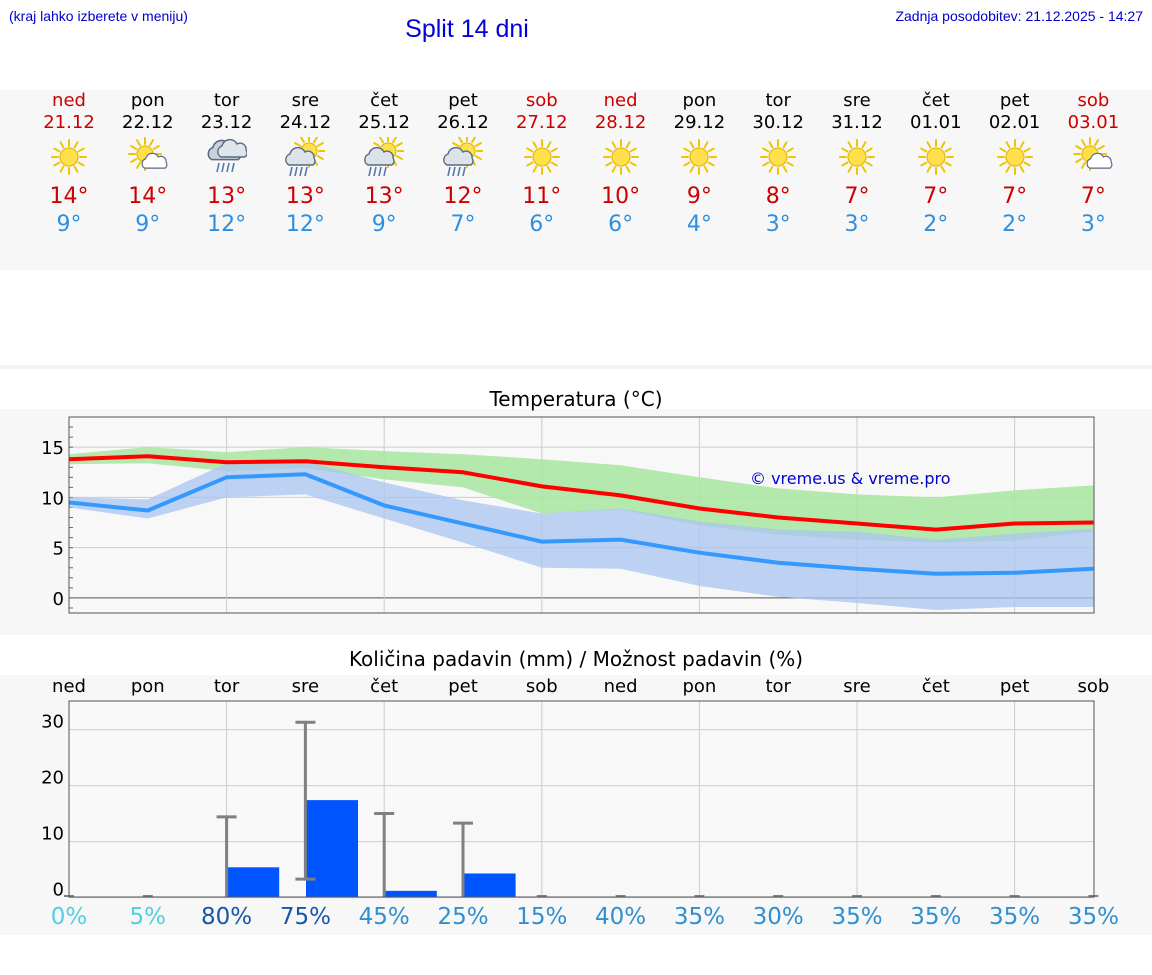 The width and height of the screenshot is (1152, 975). I want to click on precipitation-probability: 75%, so click(305, 917).